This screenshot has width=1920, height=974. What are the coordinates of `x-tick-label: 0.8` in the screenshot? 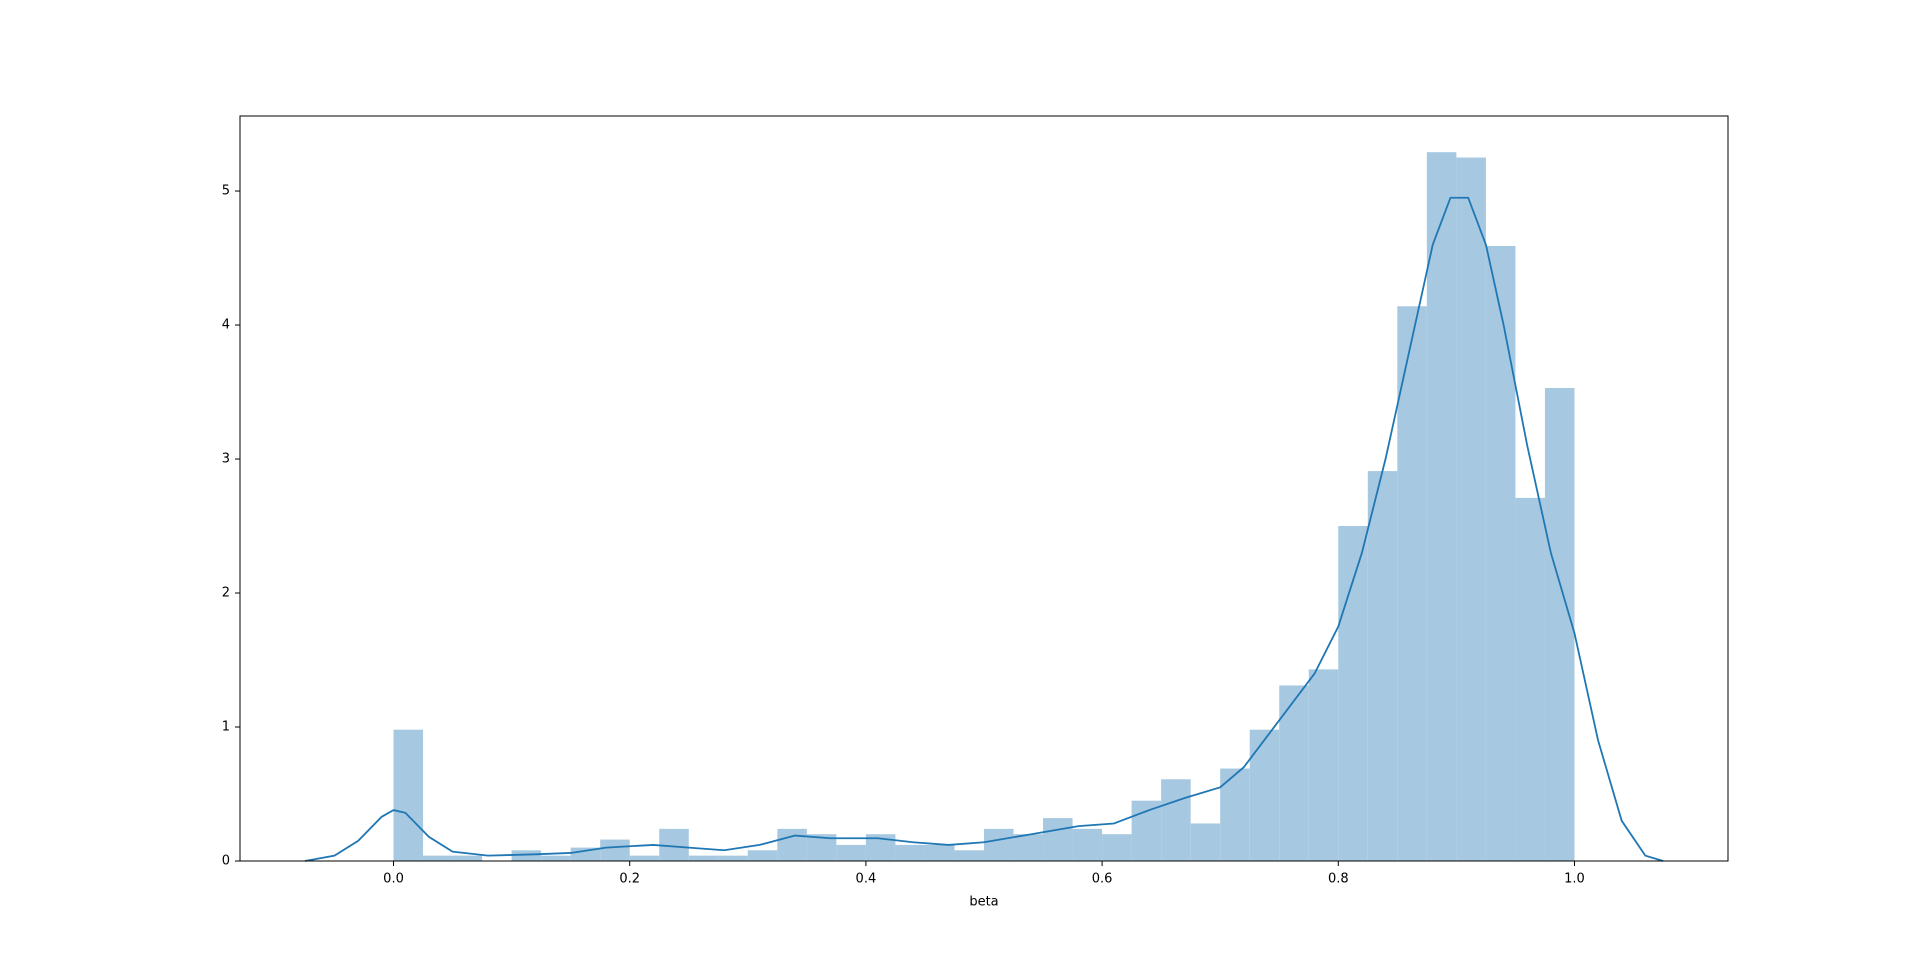 It's located at (1338, 879).